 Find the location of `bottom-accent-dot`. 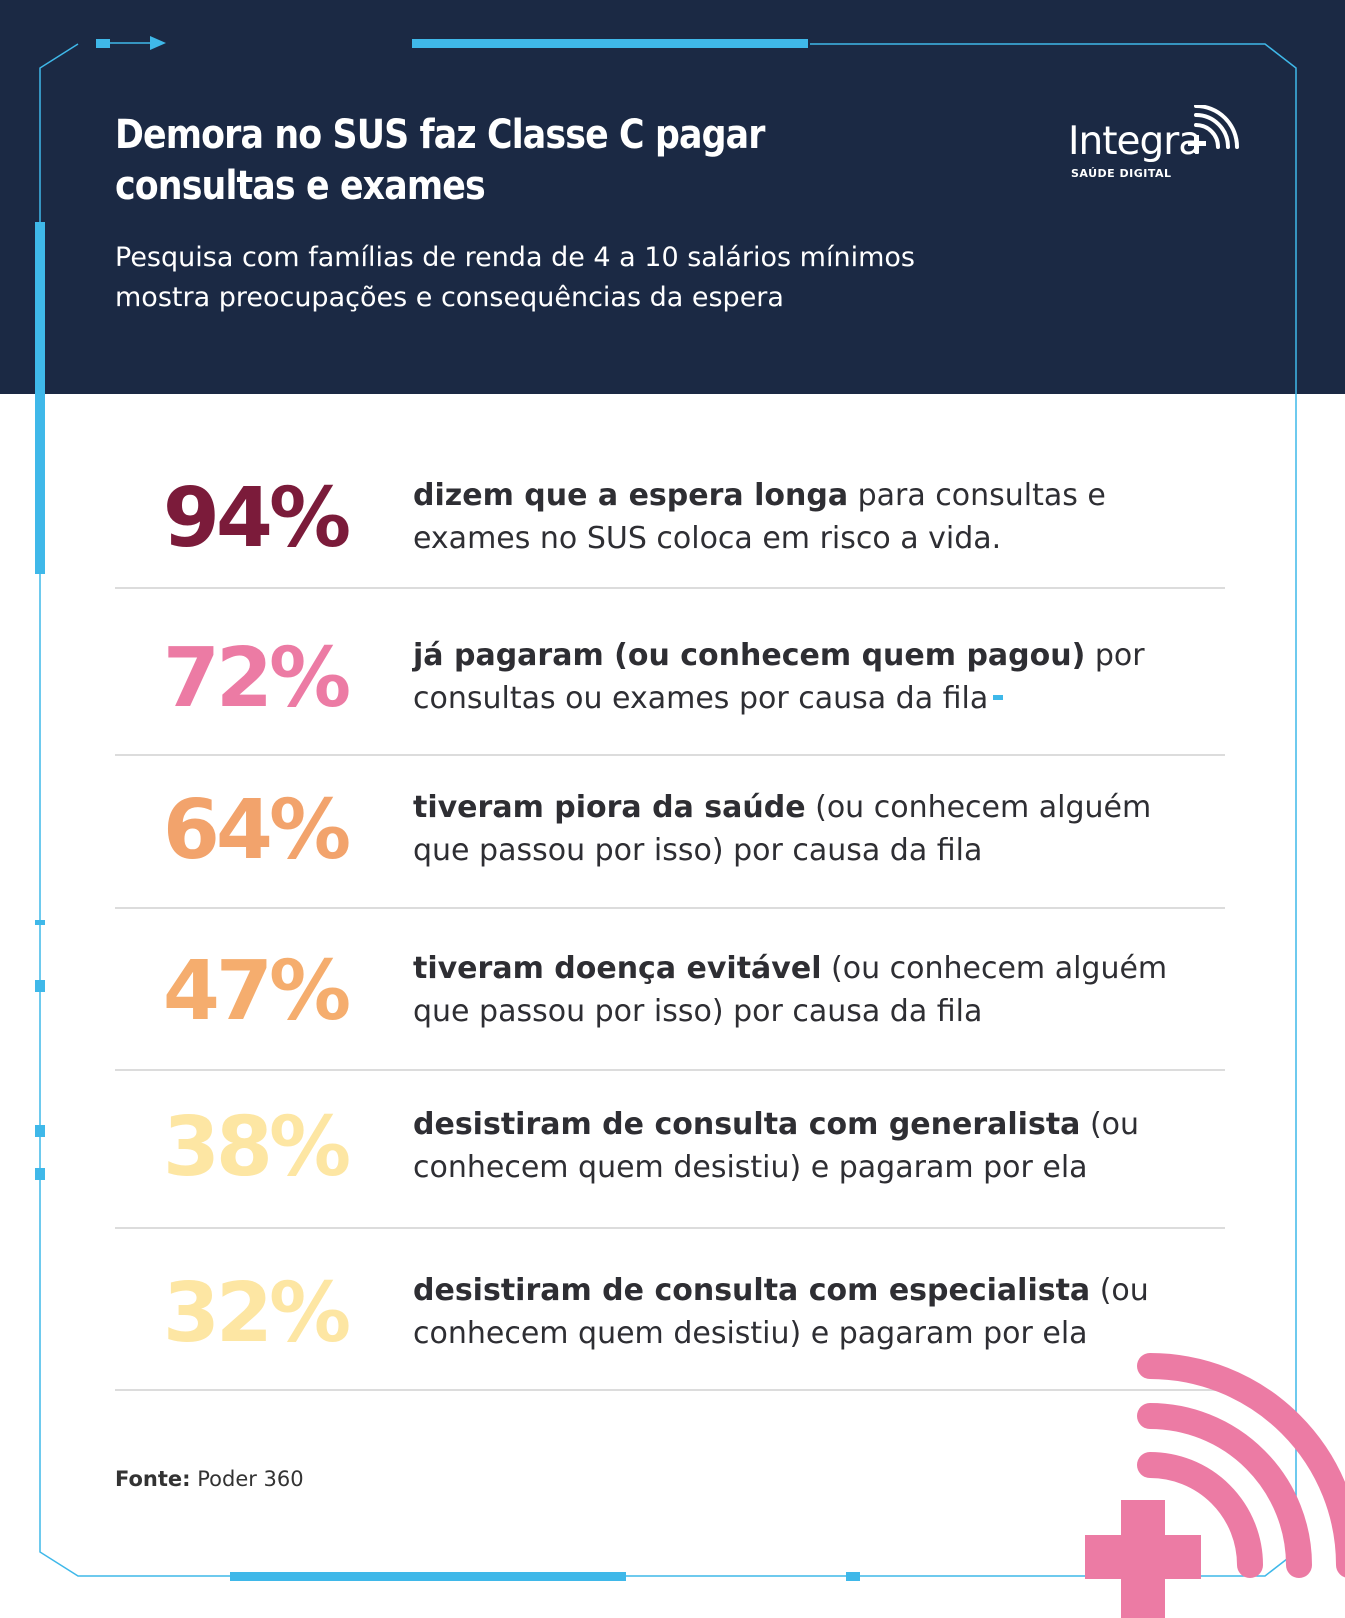

bottom-accent-dot is located at coordinates (853, 1576).